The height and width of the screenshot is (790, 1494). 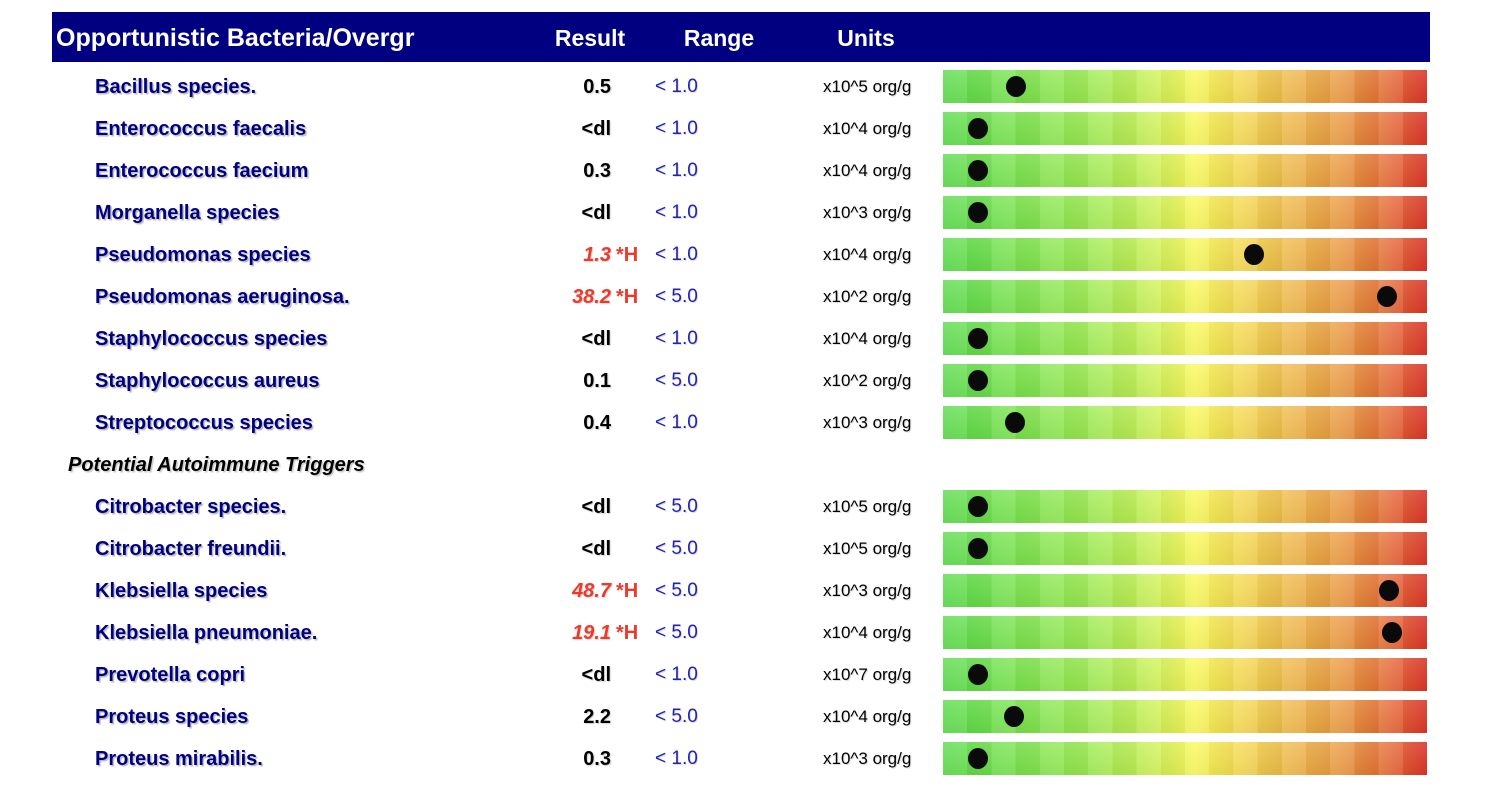 What do you see at coordinates (747, 759) in the screenshot?
I see `table-row: Proteus mirabilis. 0.3 < 1.0 x10^3 org/g` at bounding box center [747, 759].